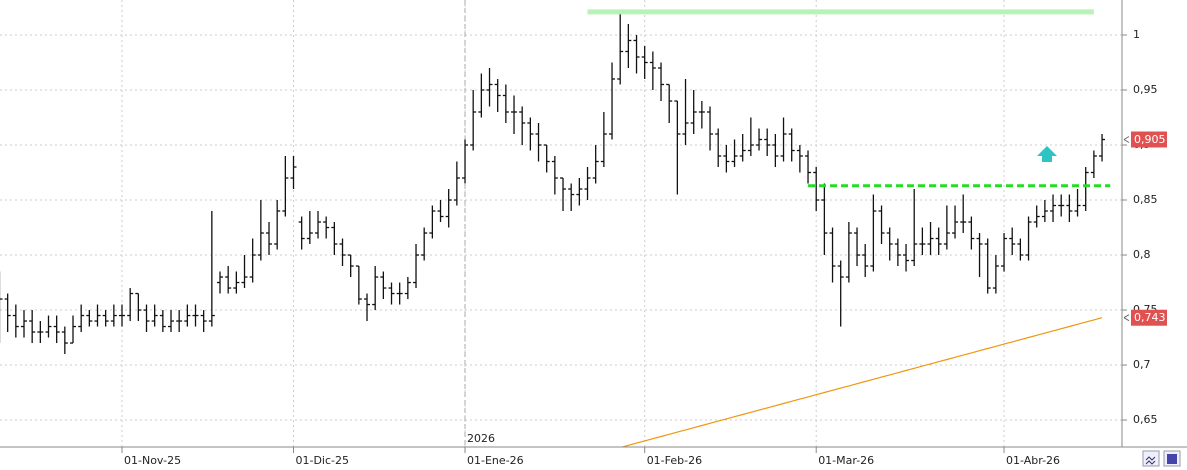  I want to click on zoom-icon, so click(1150, 460).